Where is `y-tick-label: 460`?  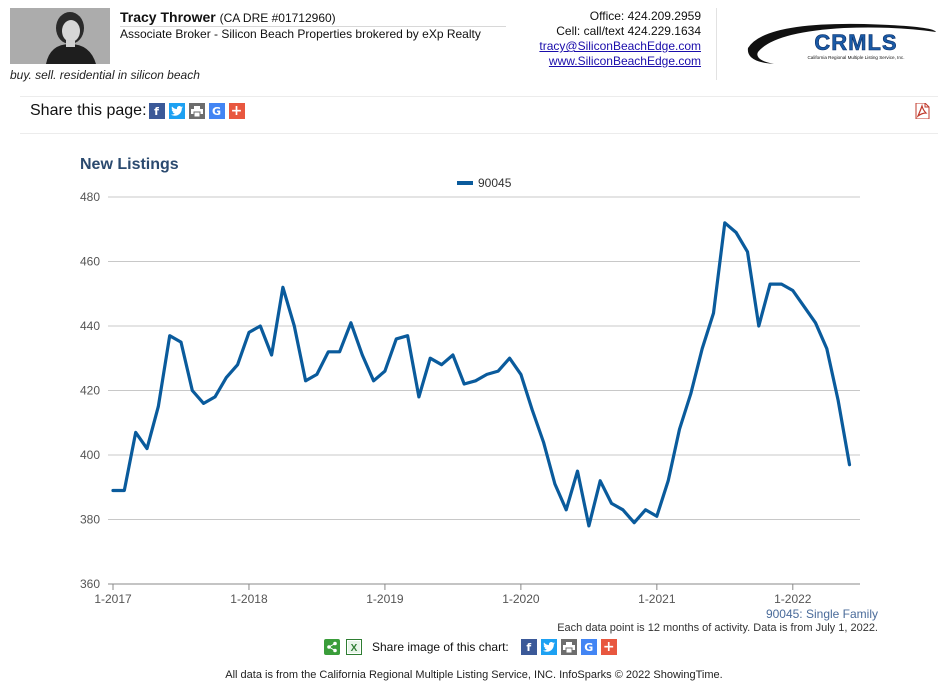
y-tick-label: 460 is located at coordinates (90, 262).